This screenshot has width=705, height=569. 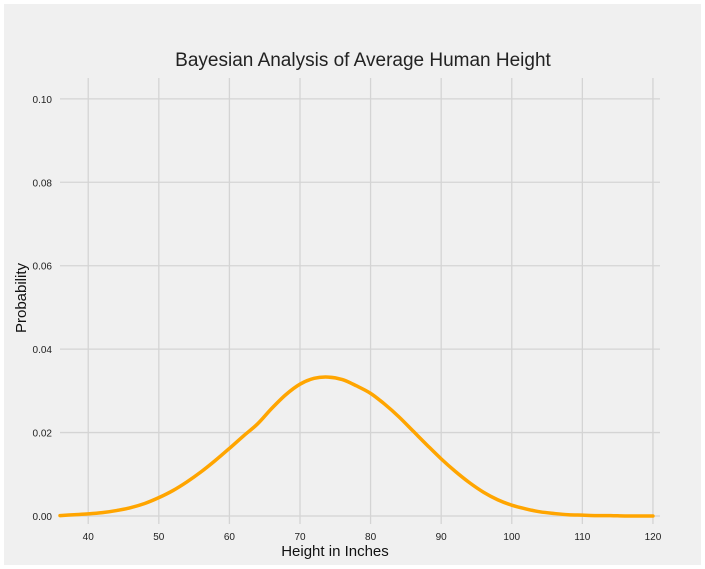 What do you see at coordinates (43, 309) in the screenshot?
I see `y-tick-labels: 0.00 0.02 0.04 0.06 0.08 0.10` at bounding box center [43, 309].